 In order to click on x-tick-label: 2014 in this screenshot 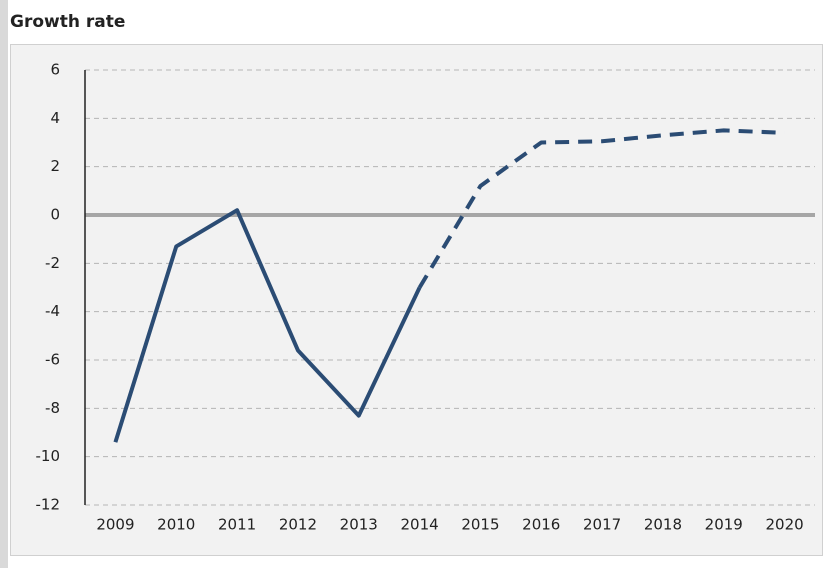, I will do `click(419, 525)`.